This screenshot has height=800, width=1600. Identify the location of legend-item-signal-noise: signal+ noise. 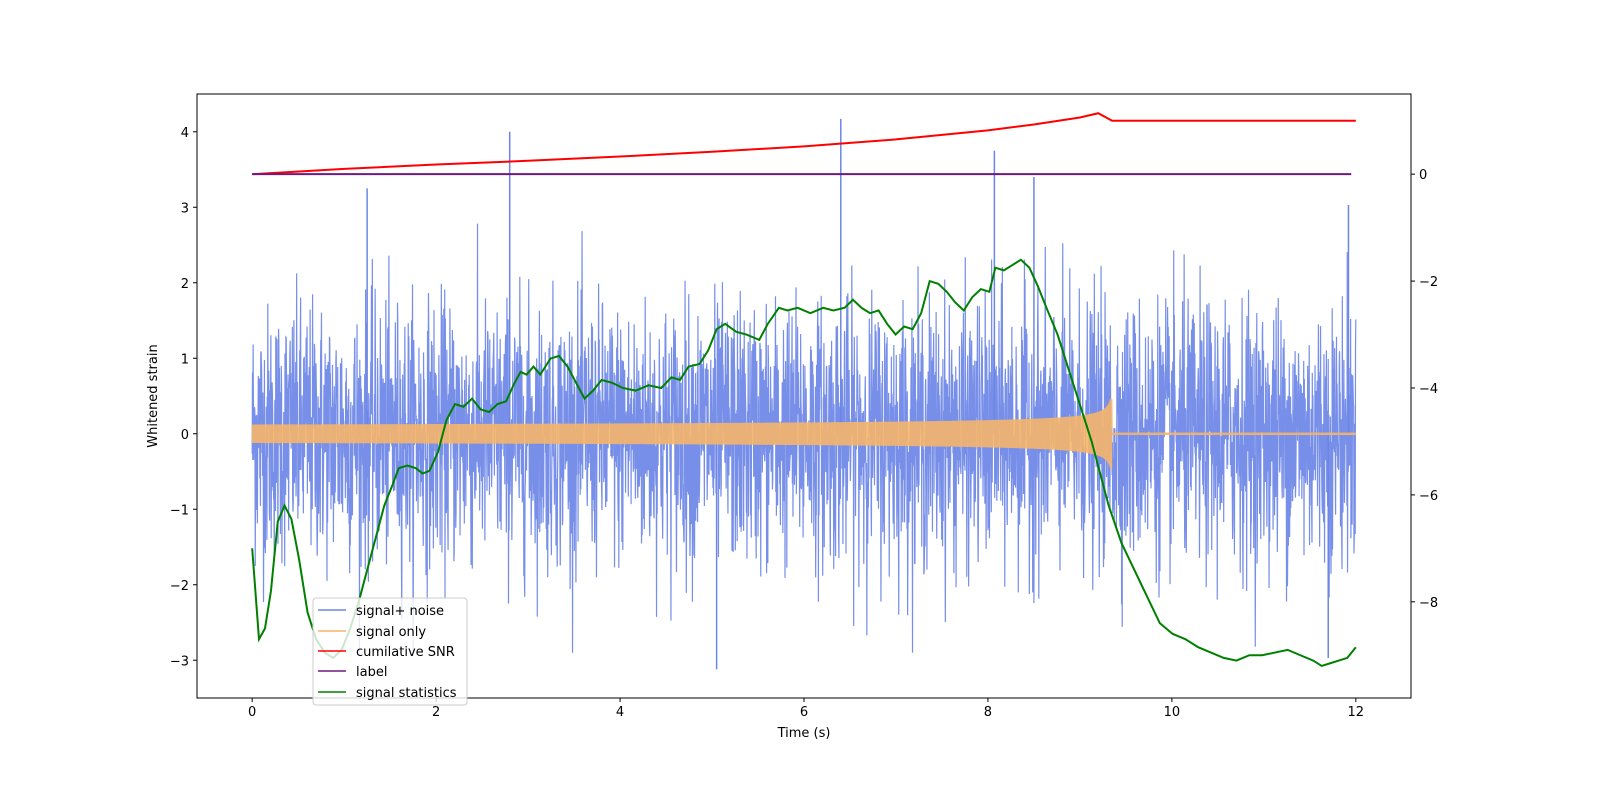
(381, 611).